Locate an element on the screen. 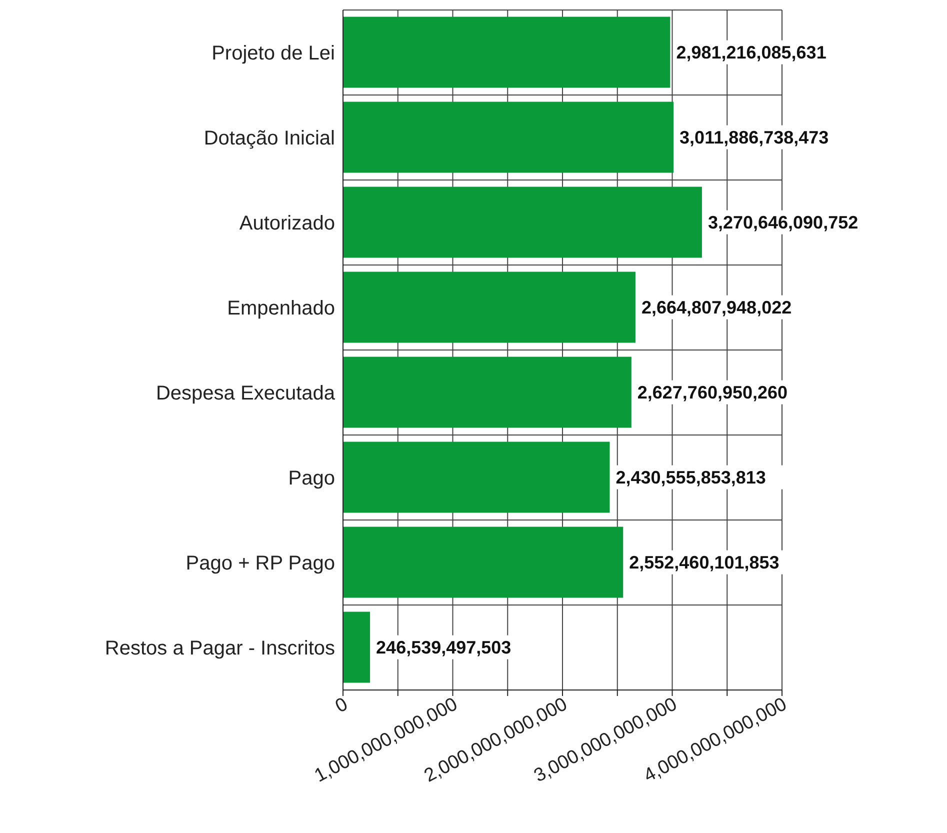  y-tick-label: Pago + RP Pago is located at coordinates (260, 563).